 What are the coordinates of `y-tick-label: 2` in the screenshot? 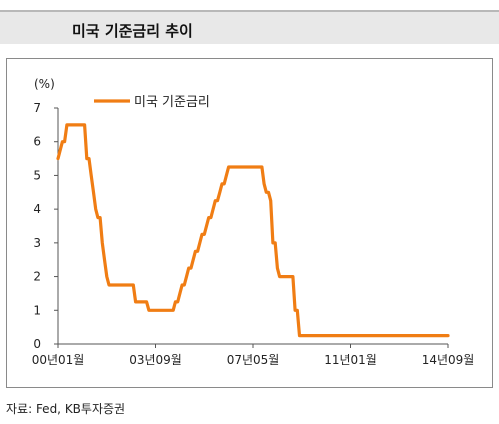 It's located at (37, 277).